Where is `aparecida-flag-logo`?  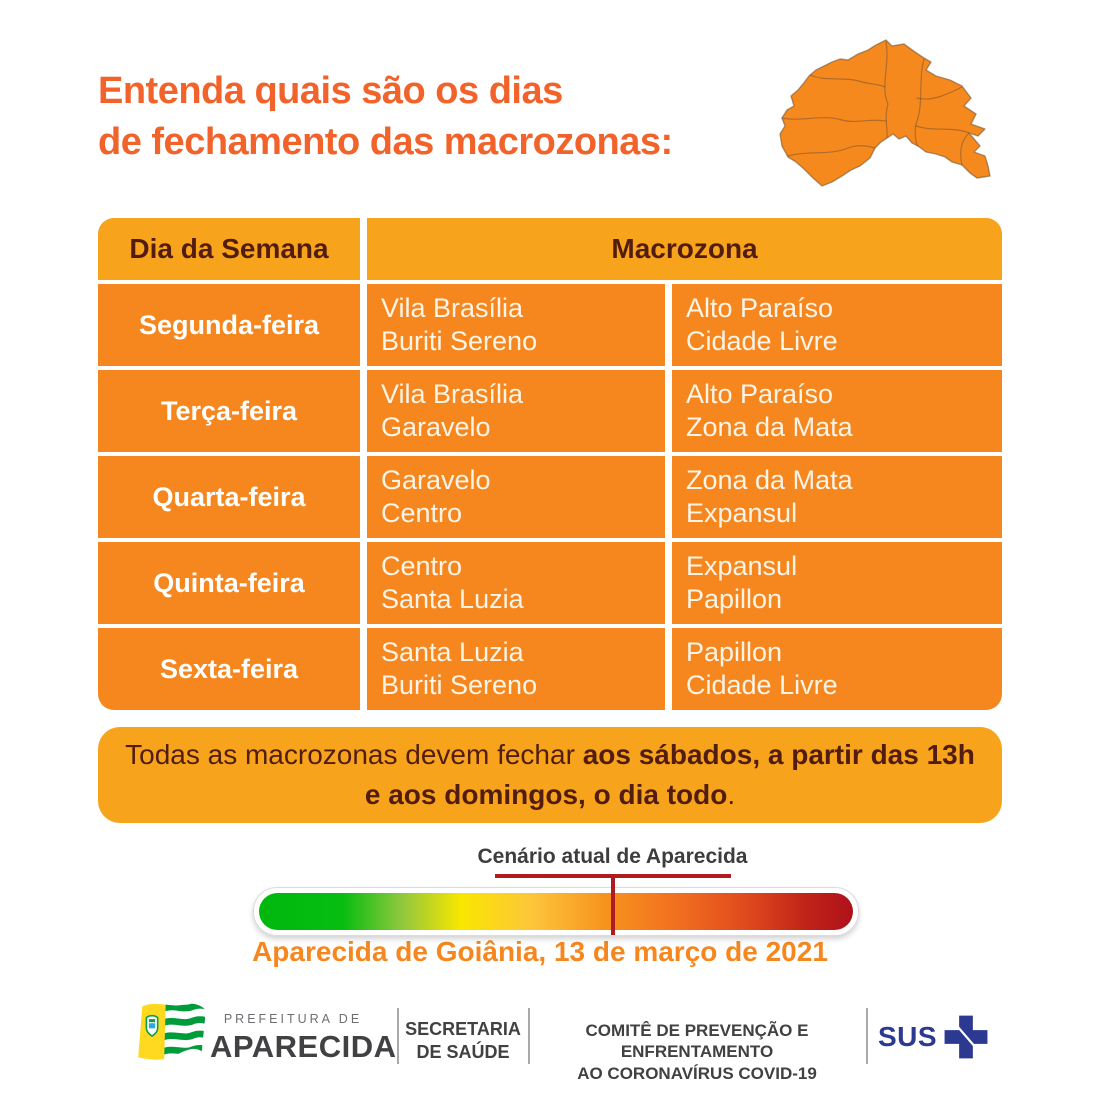
aparecida-flag-logo is located at coordinates (171, 1039).